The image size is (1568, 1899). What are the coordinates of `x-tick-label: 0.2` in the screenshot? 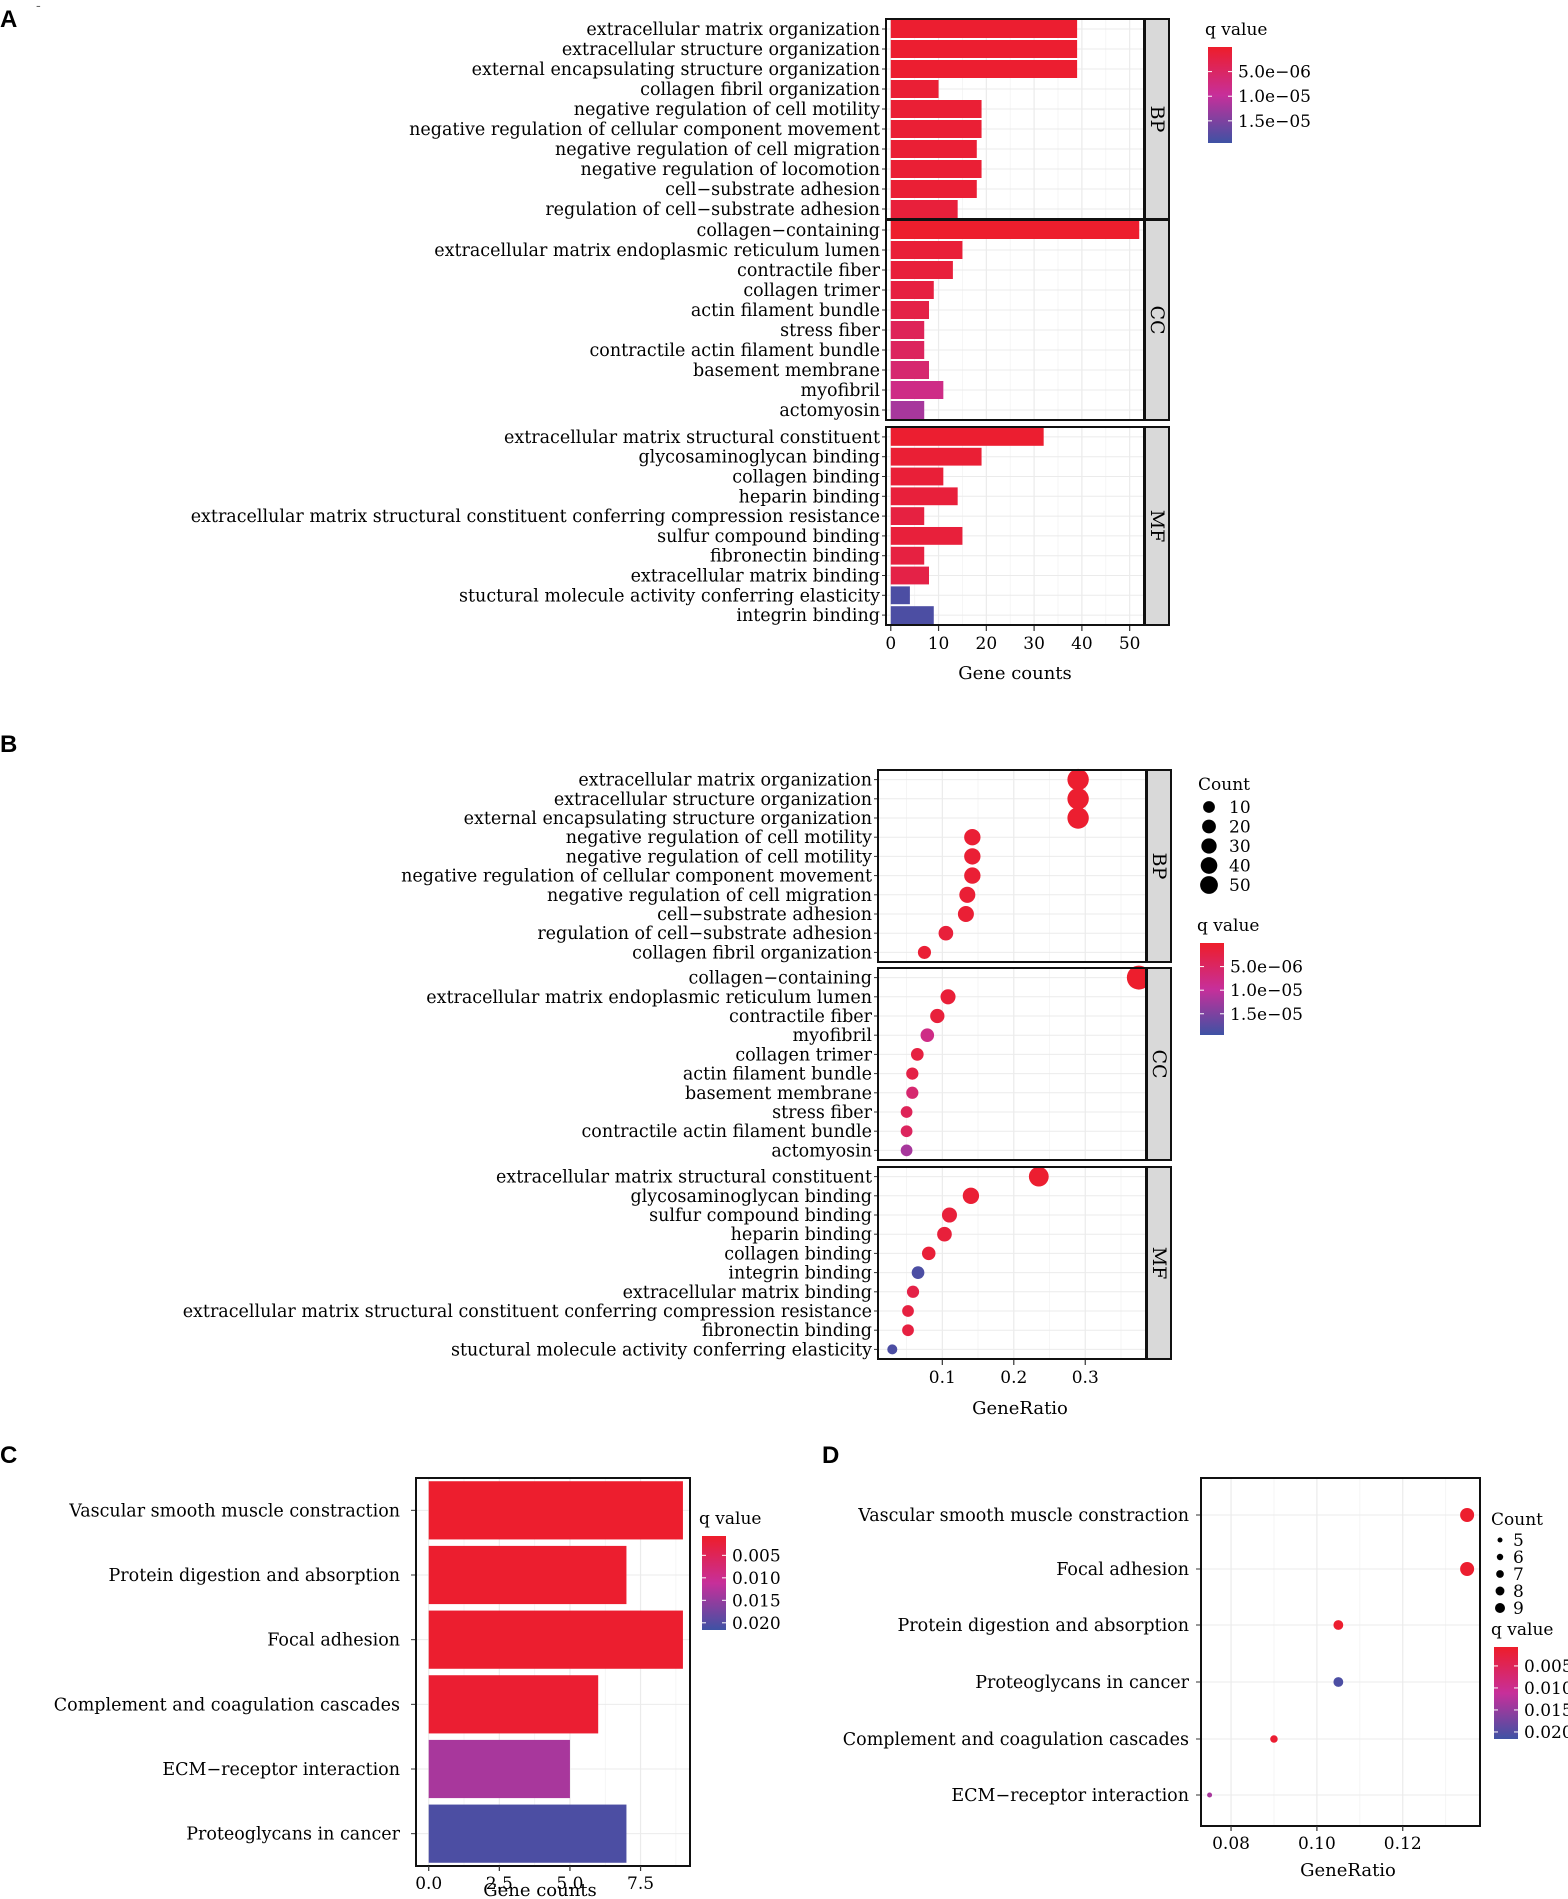 It's located at (1013, 1378).